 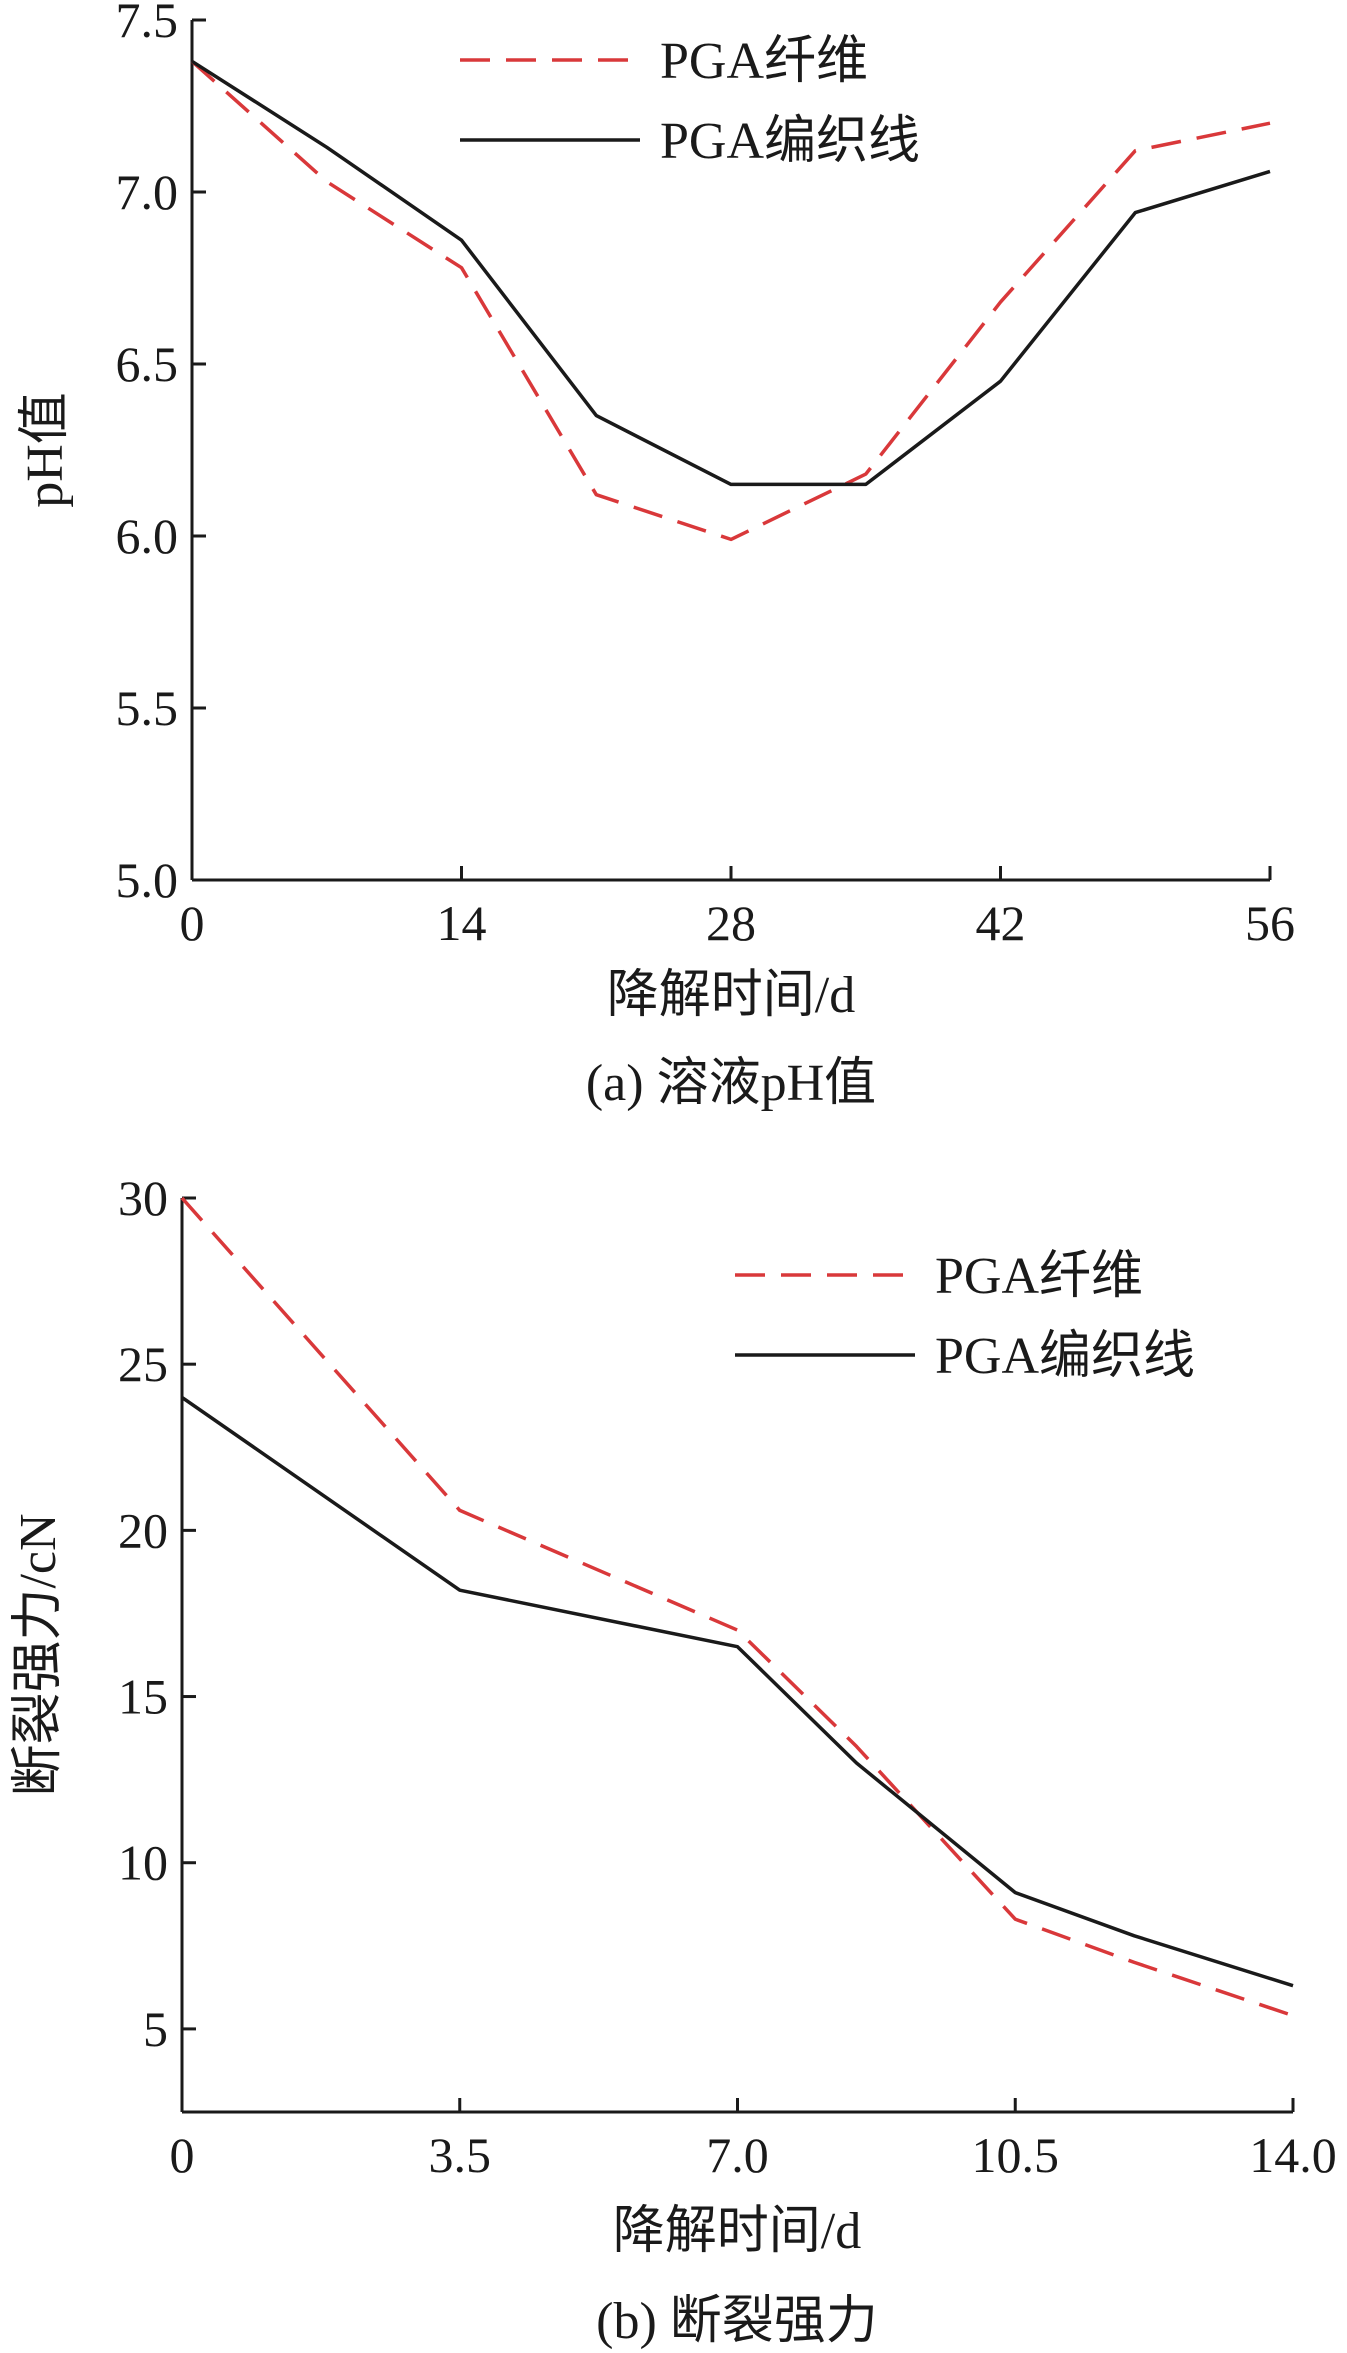 I want to click on strength-y-tick-label: 30, so click(x=143, y=1198).